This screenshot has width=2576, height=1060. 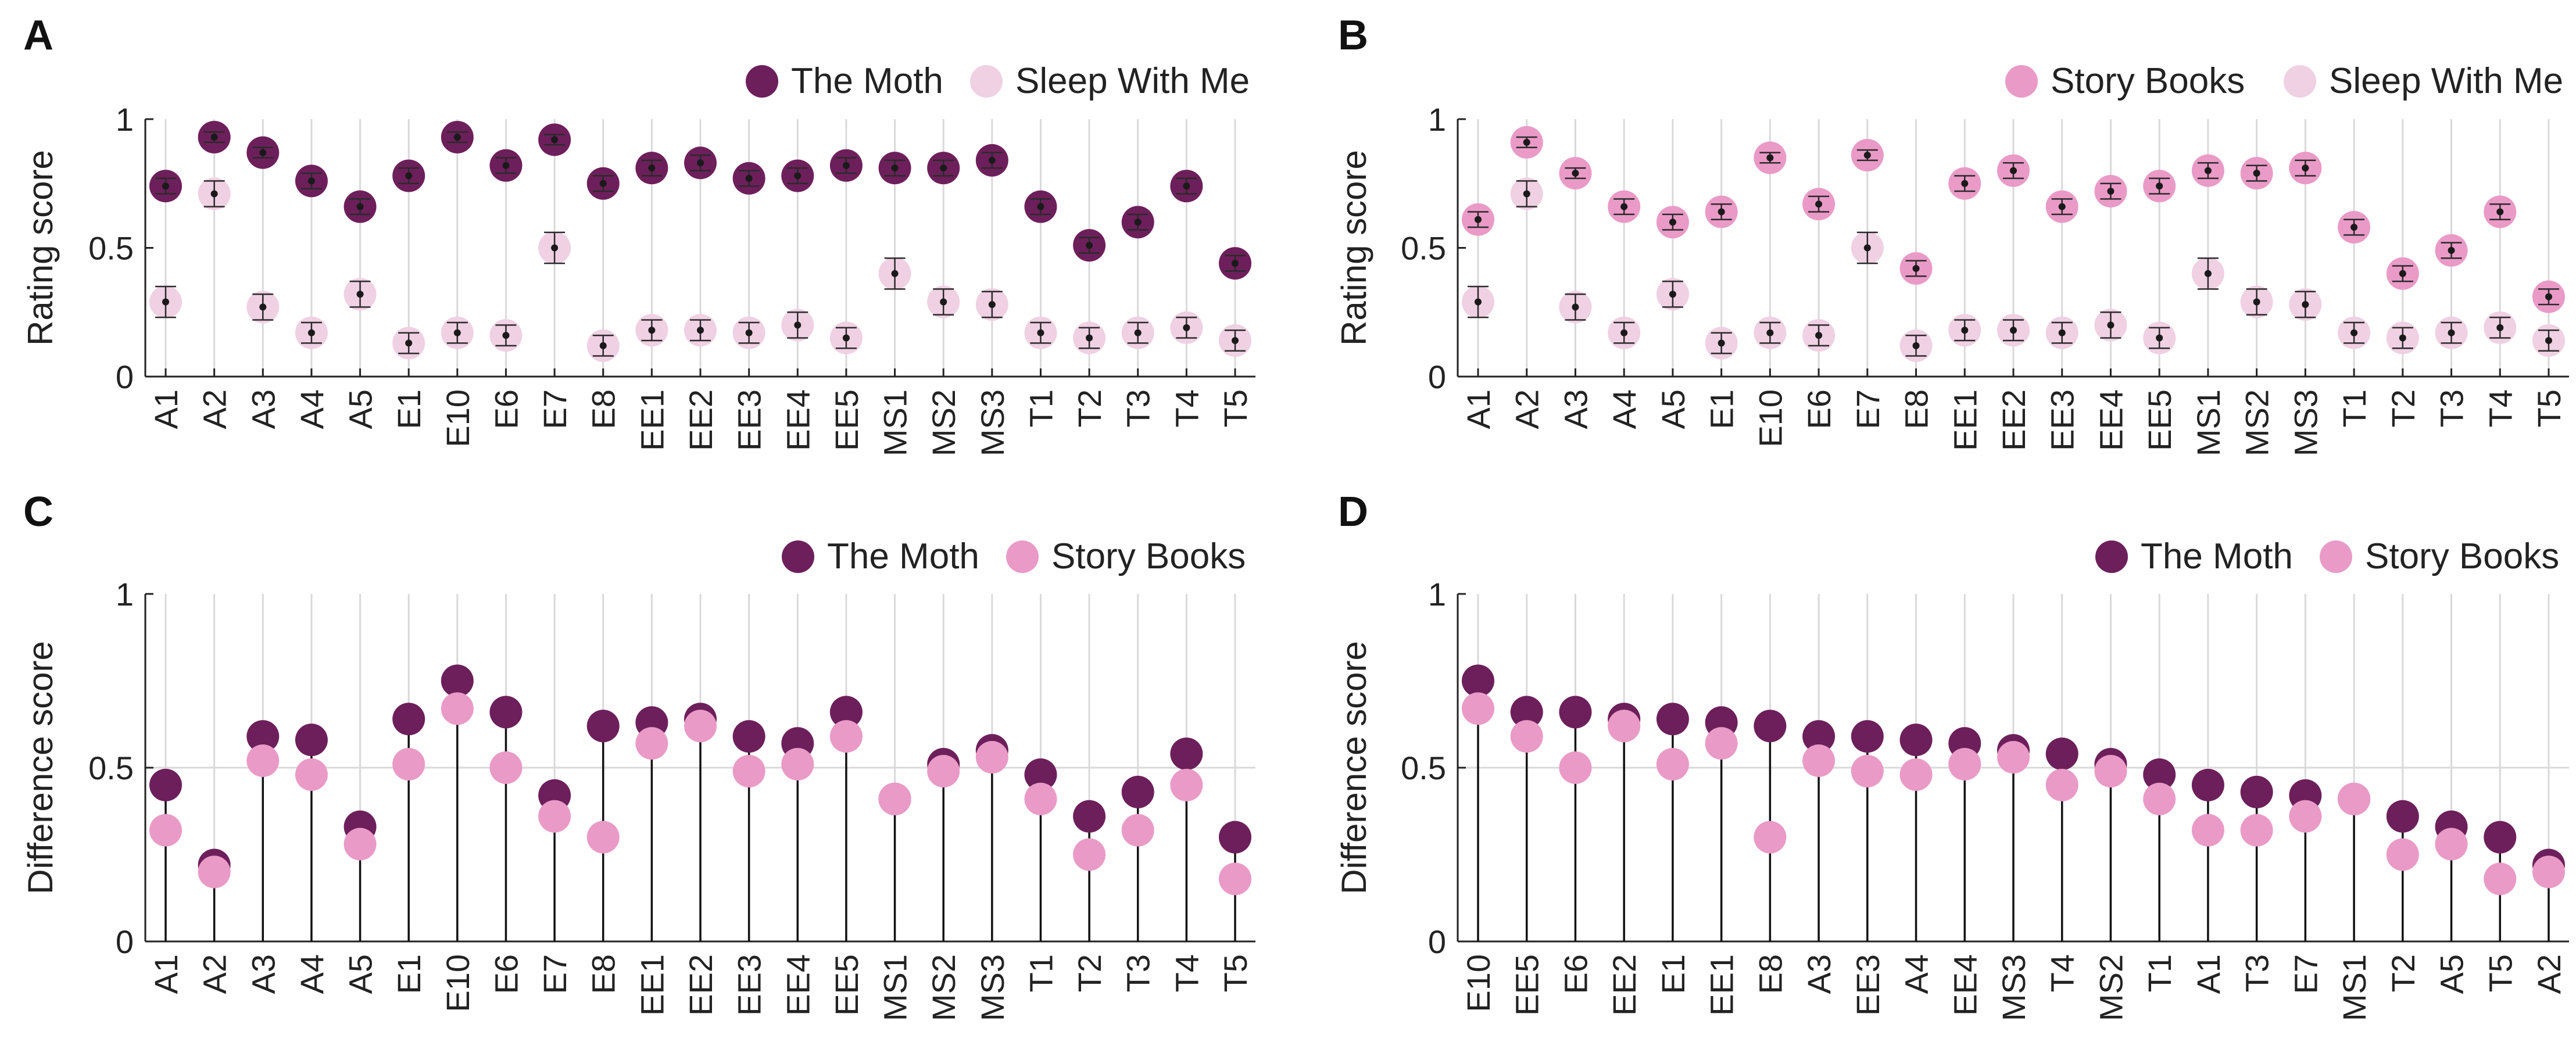 I want to click on x-tick-label: T2, so click(x=2403, y=408).